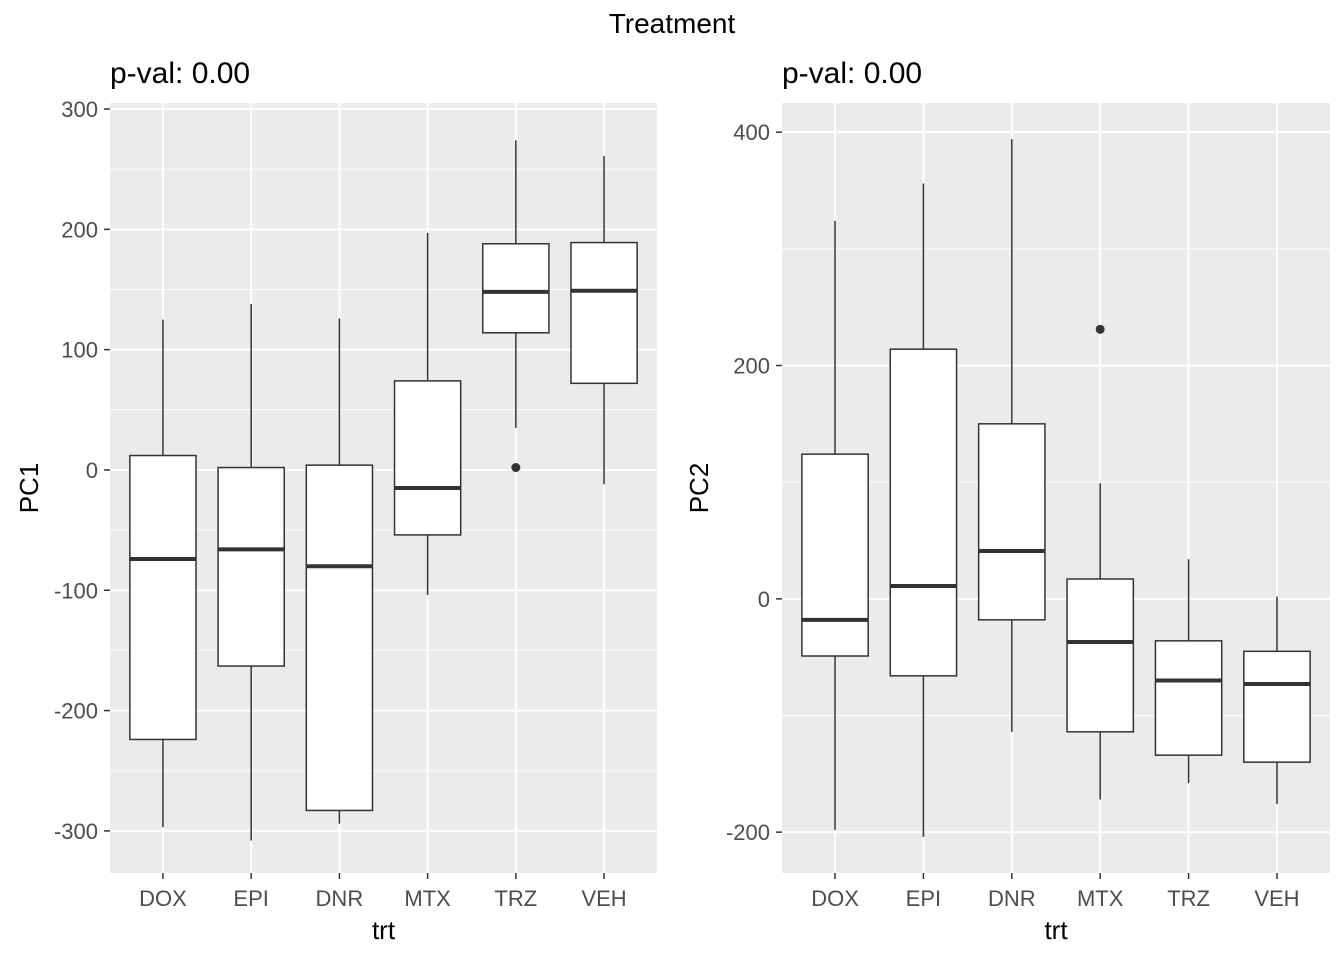 The image size is (1344, 960). What do you see at coordinates (384, 930) in the screenshot?
I see `pc1-x-axis-title: trt` at bounding box center [384, 930].